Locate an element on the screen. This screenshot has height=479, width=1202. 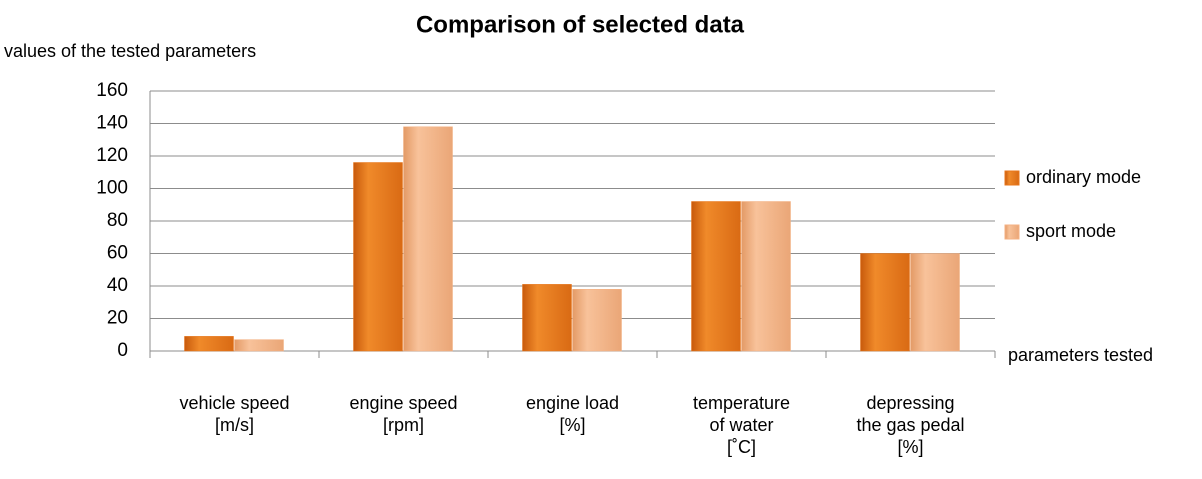
y-tick-label: 80 is located at coordinates (117, 220).